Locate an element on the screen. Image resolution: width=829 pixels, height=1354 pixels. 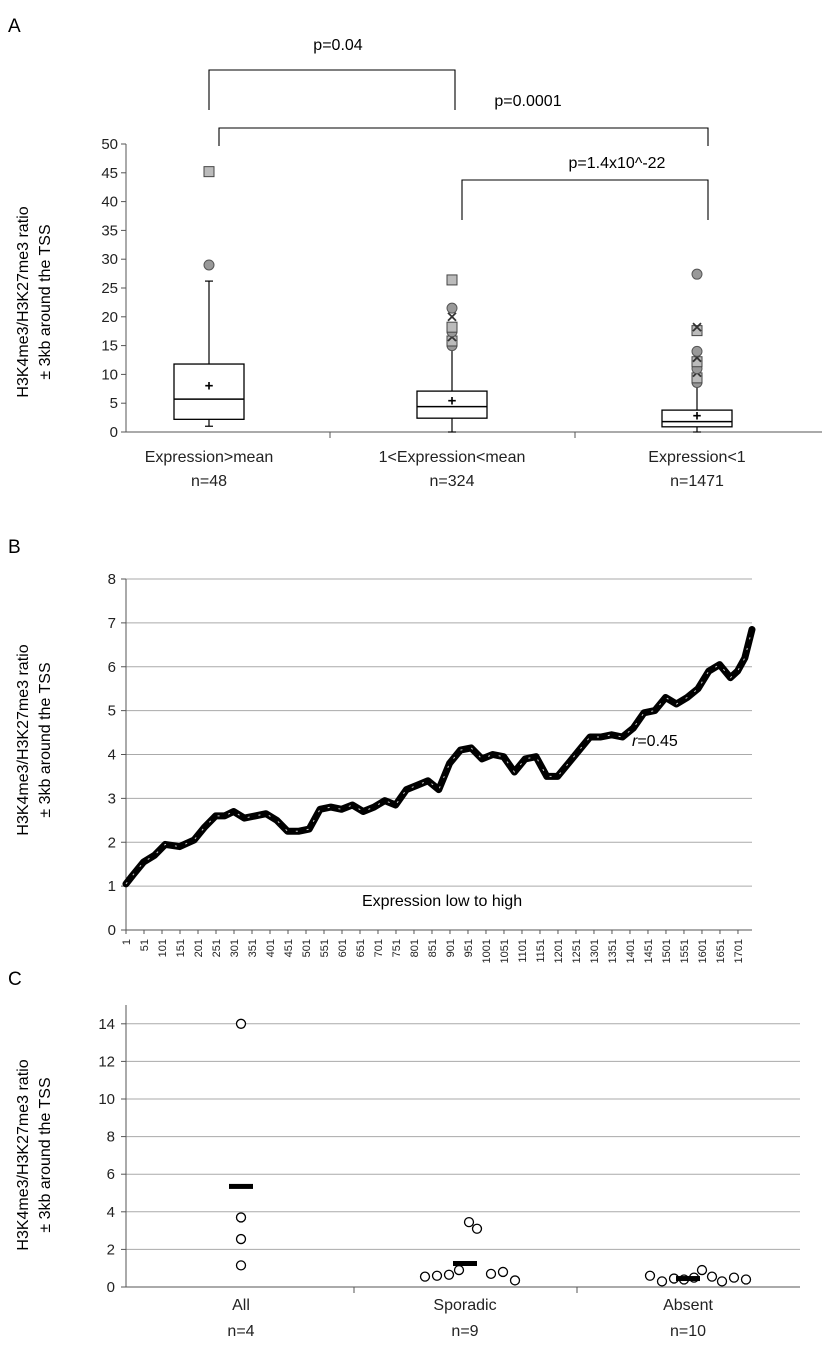
comparison-bracket is located at coordinates (585, 199).